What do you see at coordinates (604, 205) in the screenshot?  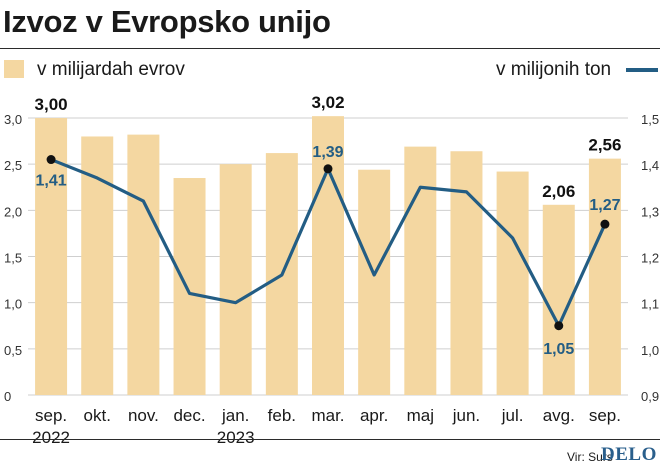 I see `line-value-label: 1,27` at bounding box center [604, 205].